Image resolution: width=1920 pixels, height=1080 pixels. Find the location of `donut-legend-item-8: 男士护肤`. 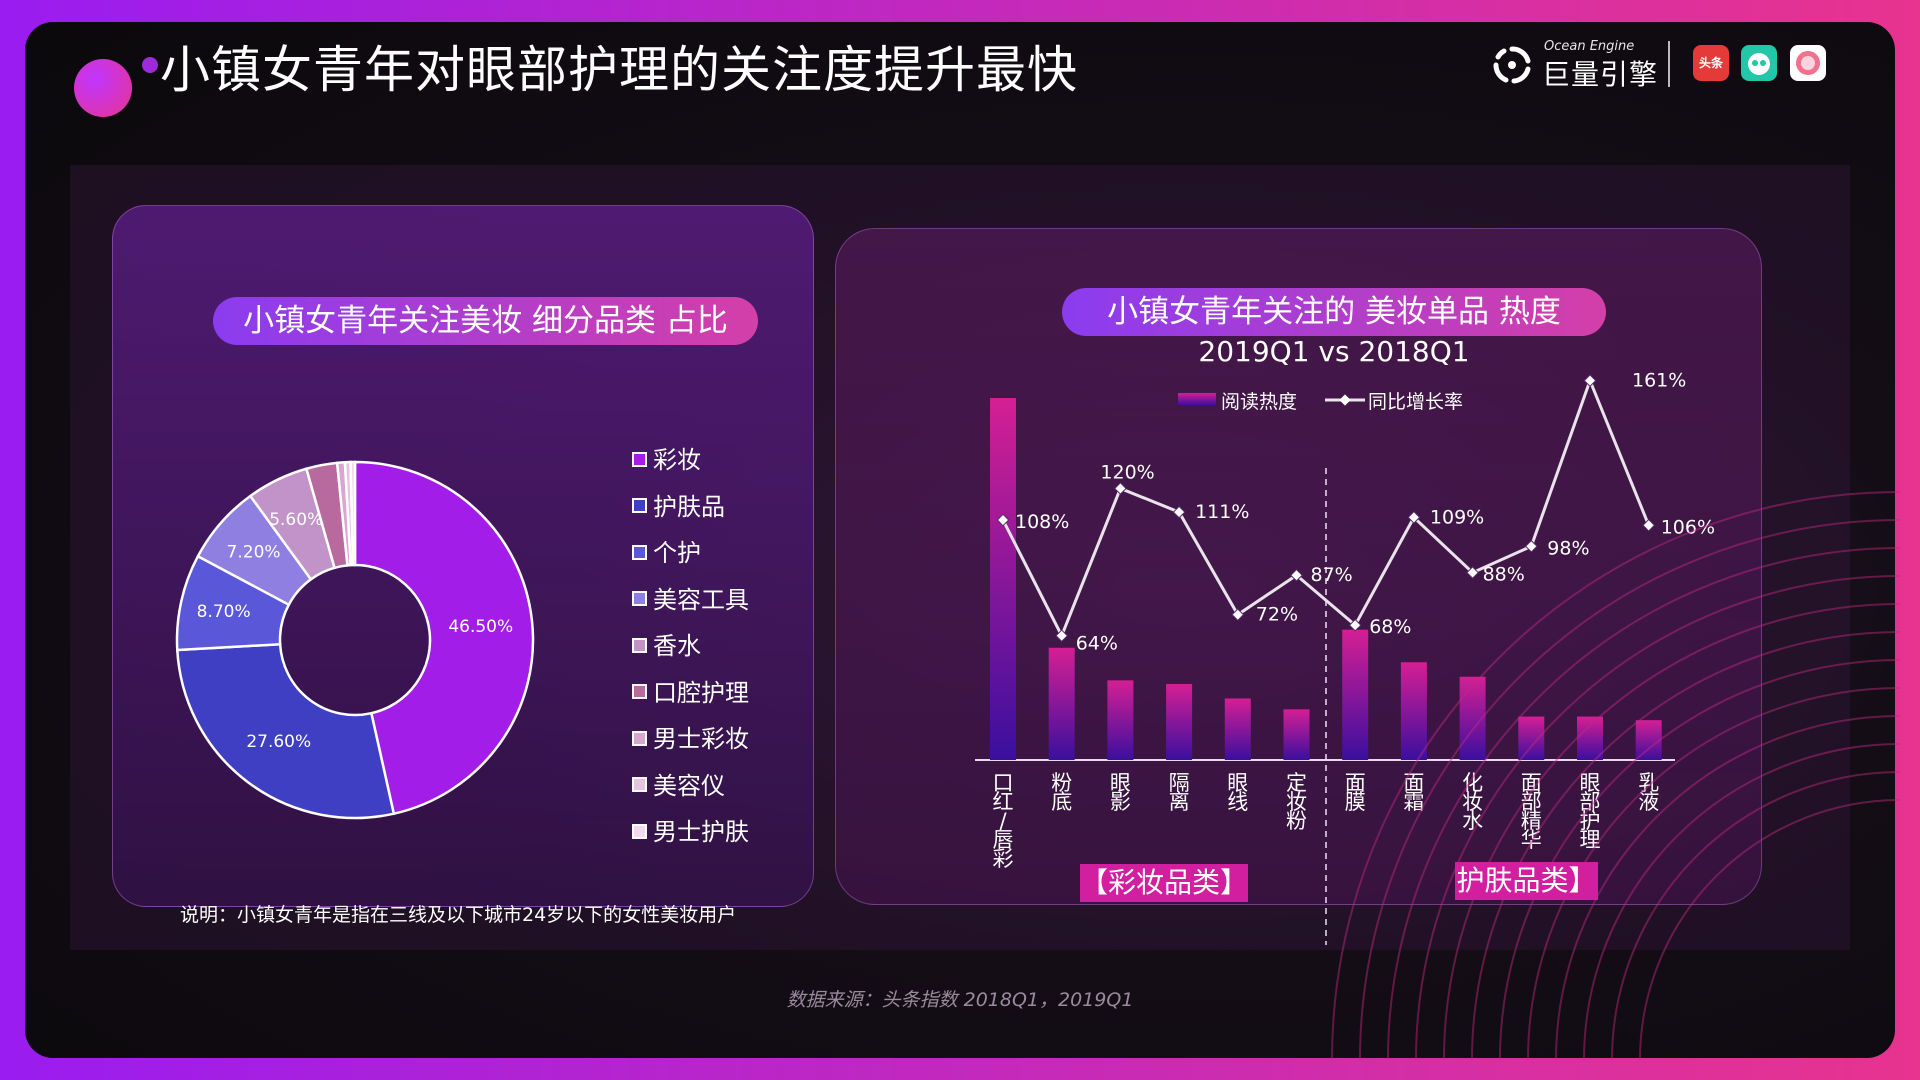

donut-legend-item-8: 男士护肤 is located at coordinates (690, 829).